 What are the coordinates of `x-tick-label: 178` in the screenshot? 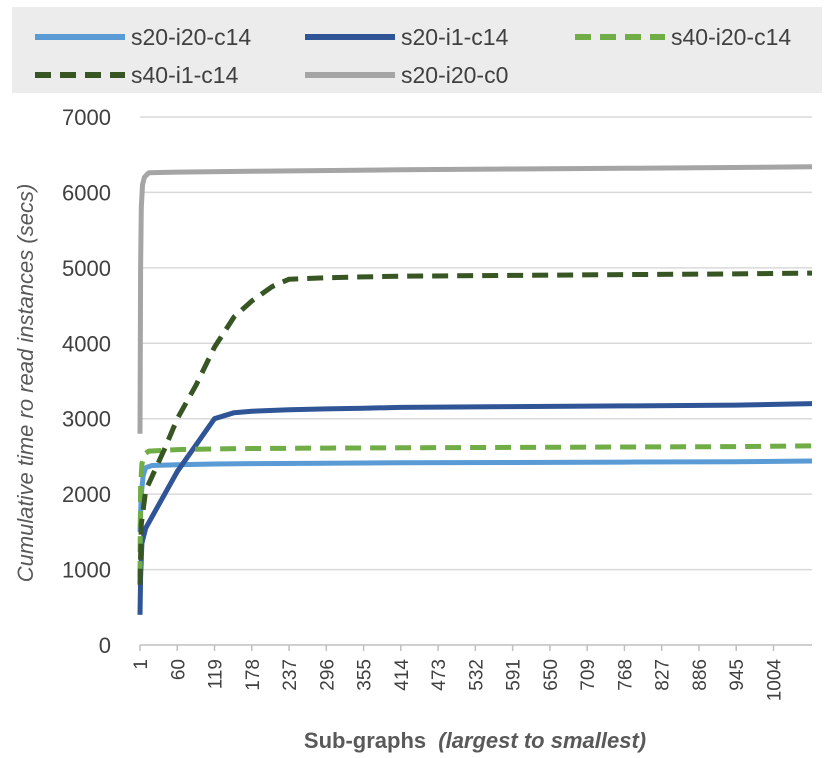 It's located at (253, 675).